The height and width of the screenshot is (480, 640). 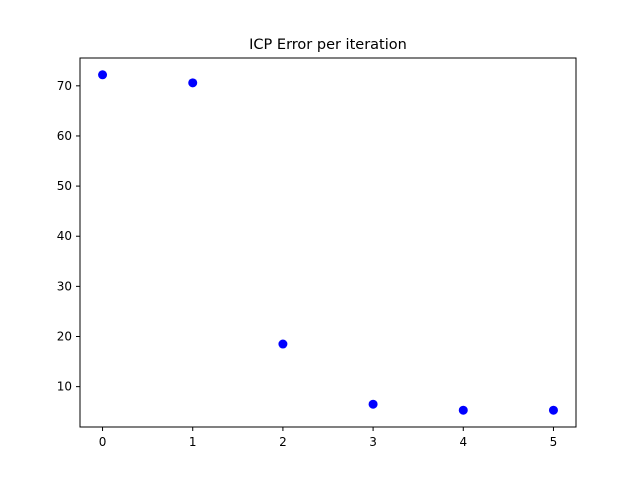 What do you see at coordinates (64, 136) in the screenshot?
I see `y-tick-label: 60` at bounding box center [64, 136].